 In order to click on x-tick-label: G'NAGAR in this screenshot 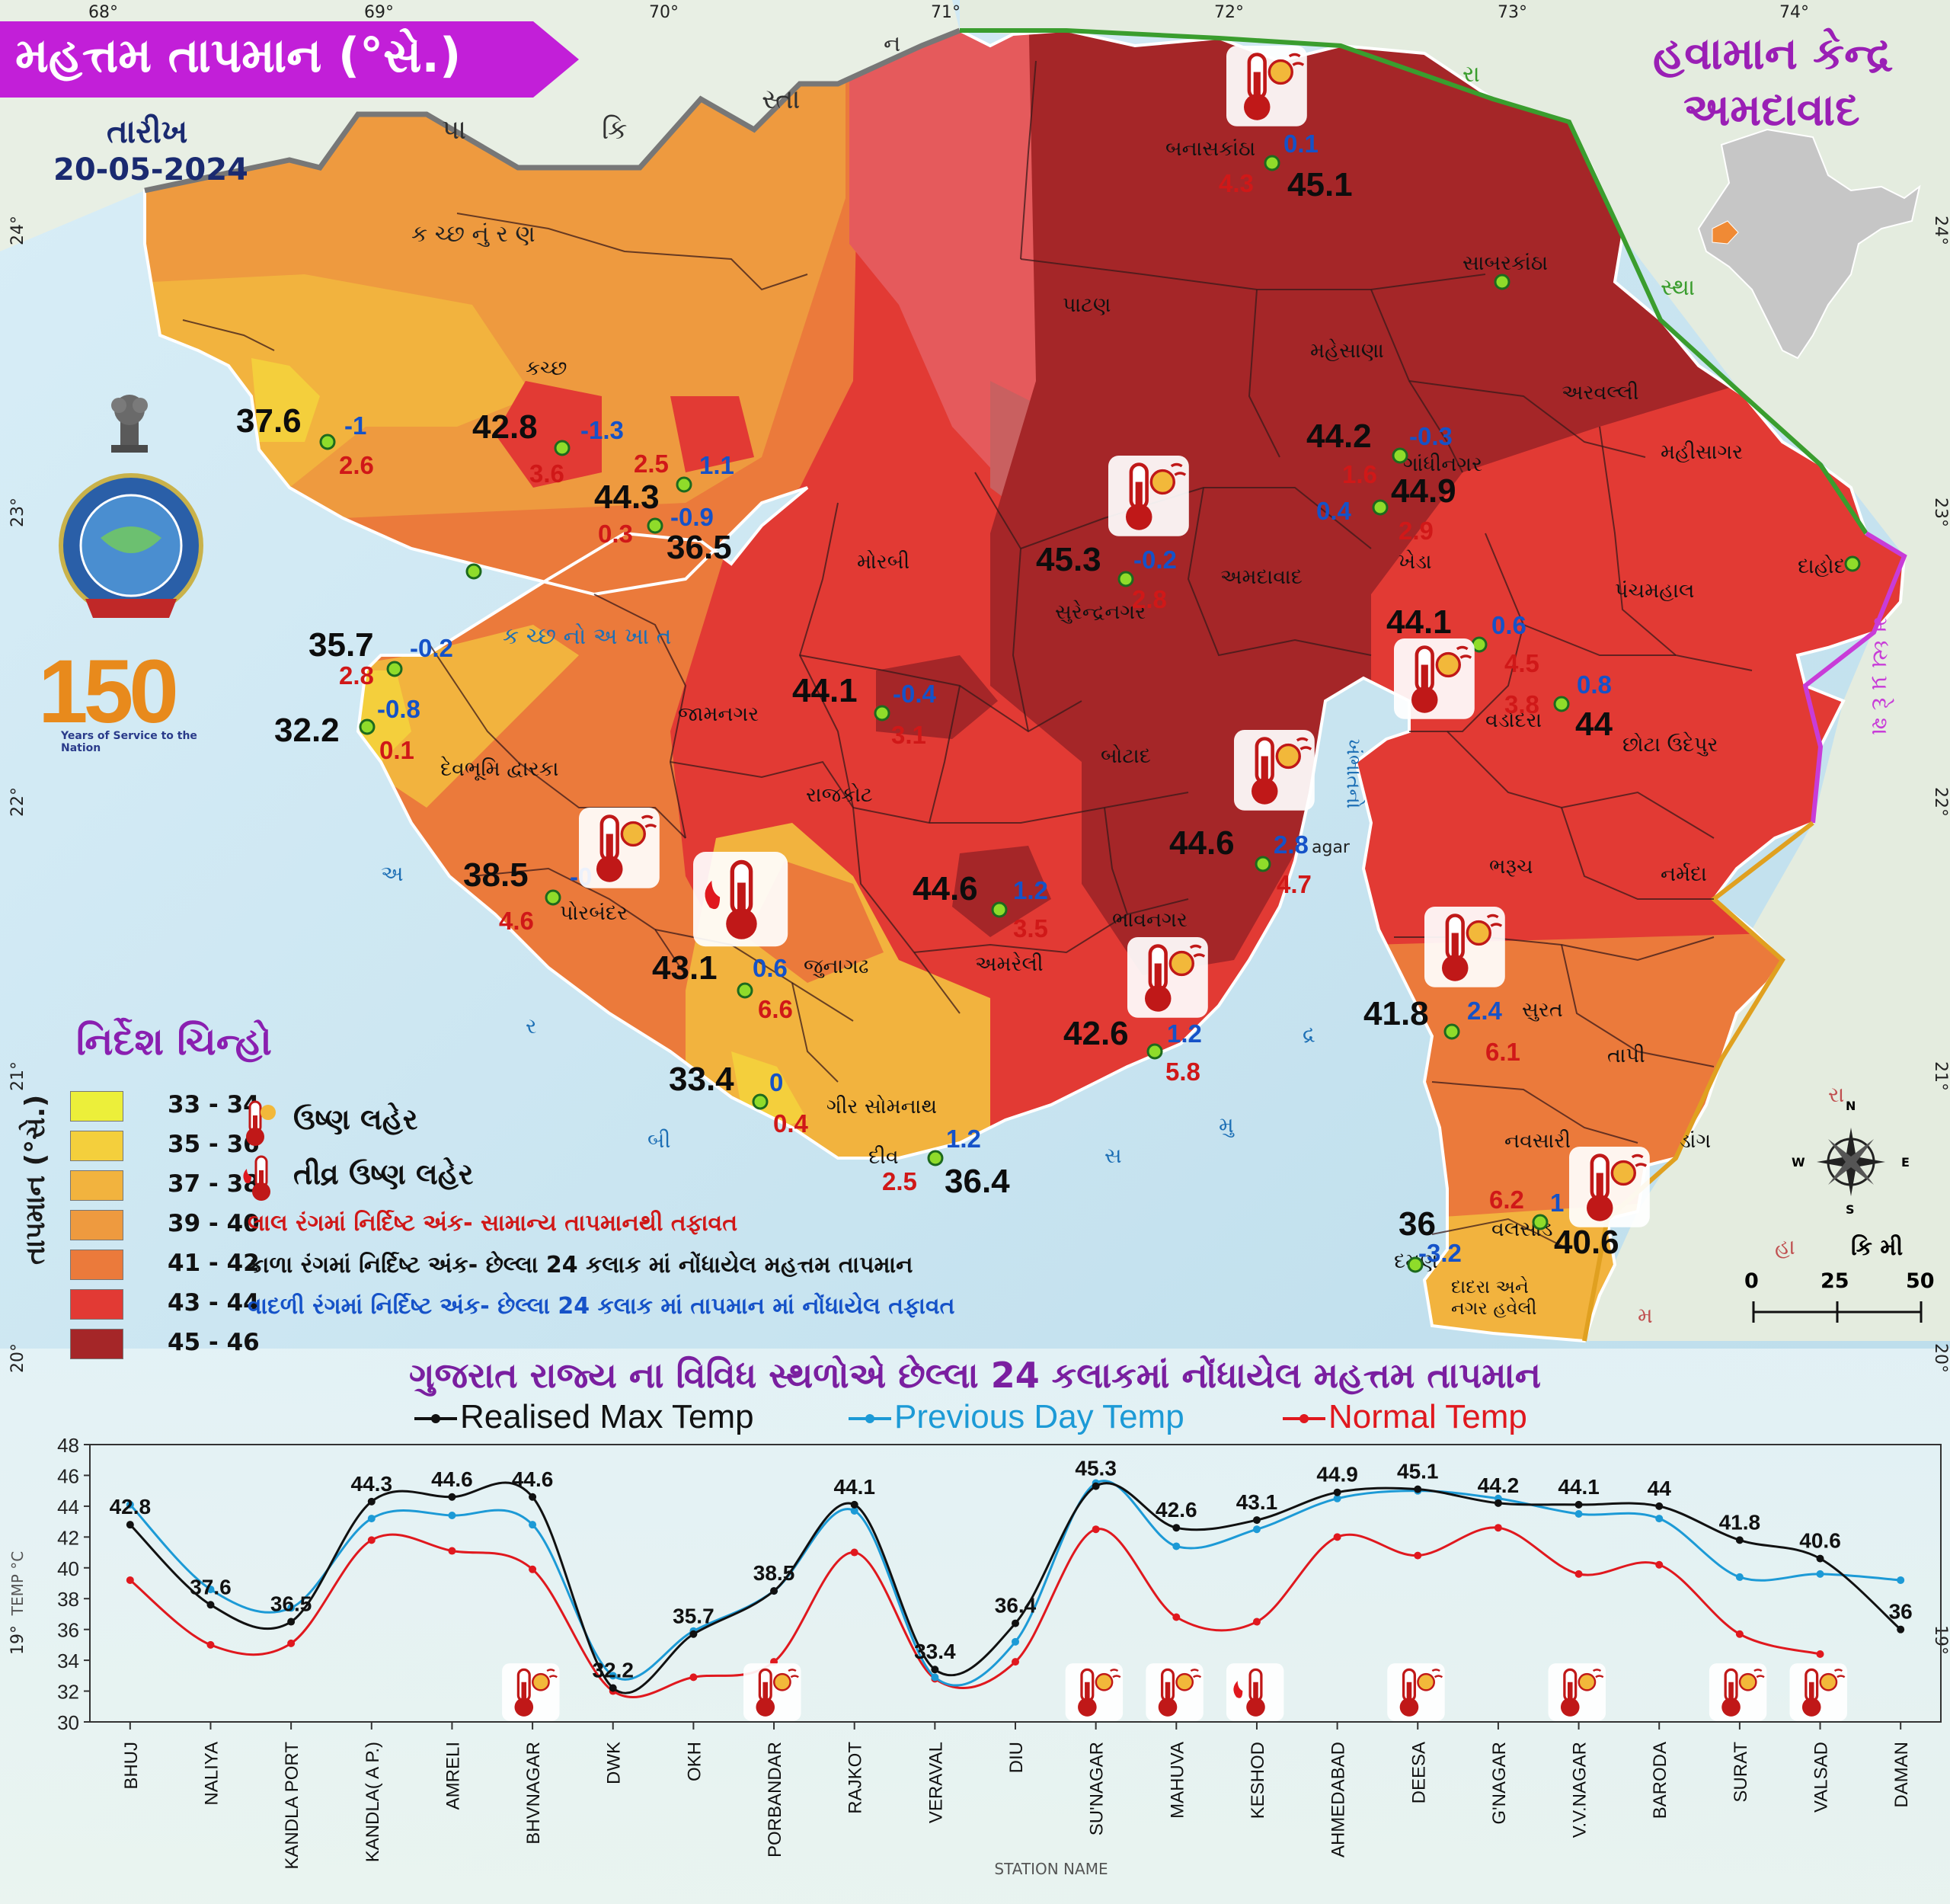, I will do `click(1499, 1783)`.